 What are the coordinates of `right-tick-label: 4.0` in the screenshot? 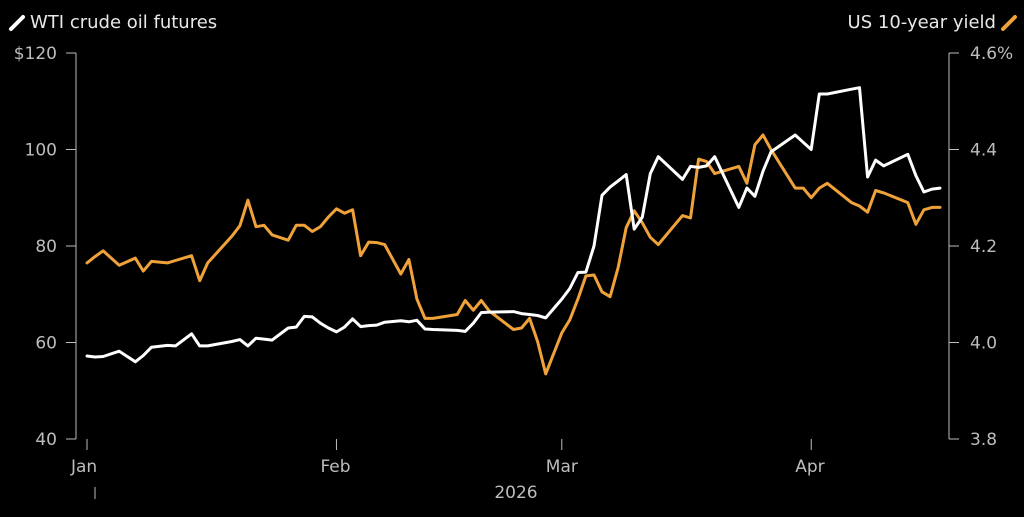 It's located at (983, 344).